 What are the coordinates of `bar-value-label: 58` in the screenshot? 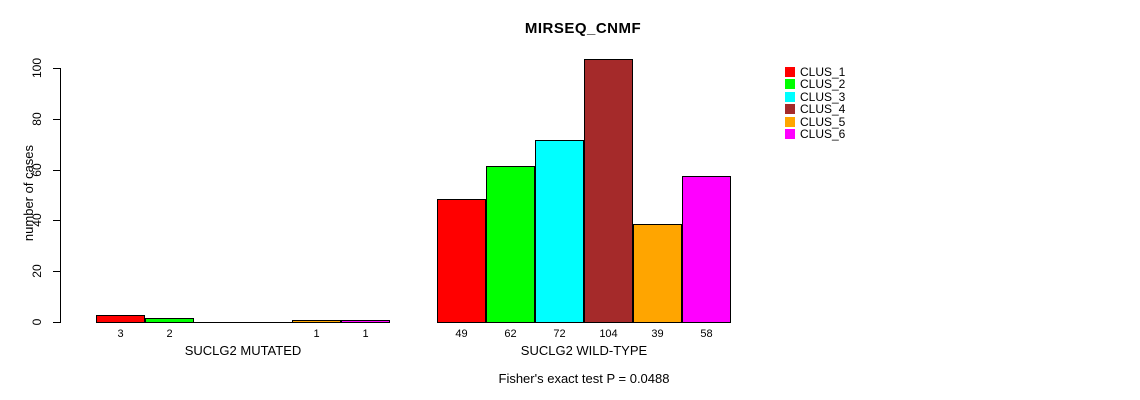 It's located at (706, 334).